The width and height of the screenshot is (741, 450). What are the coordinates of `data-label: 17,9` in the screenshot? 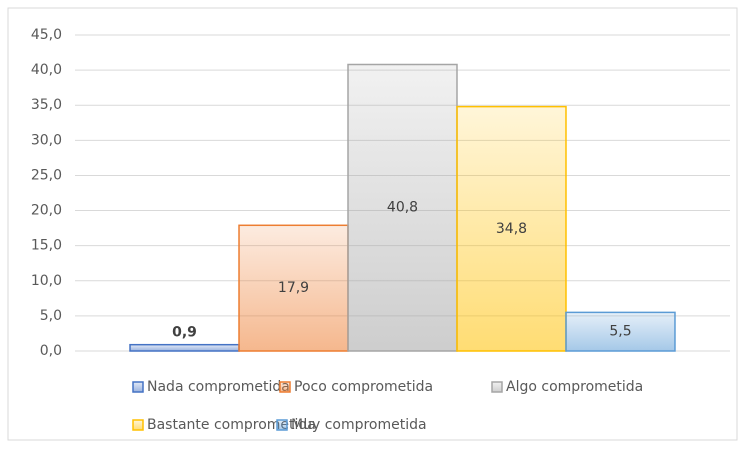 It's located at (293, 288).